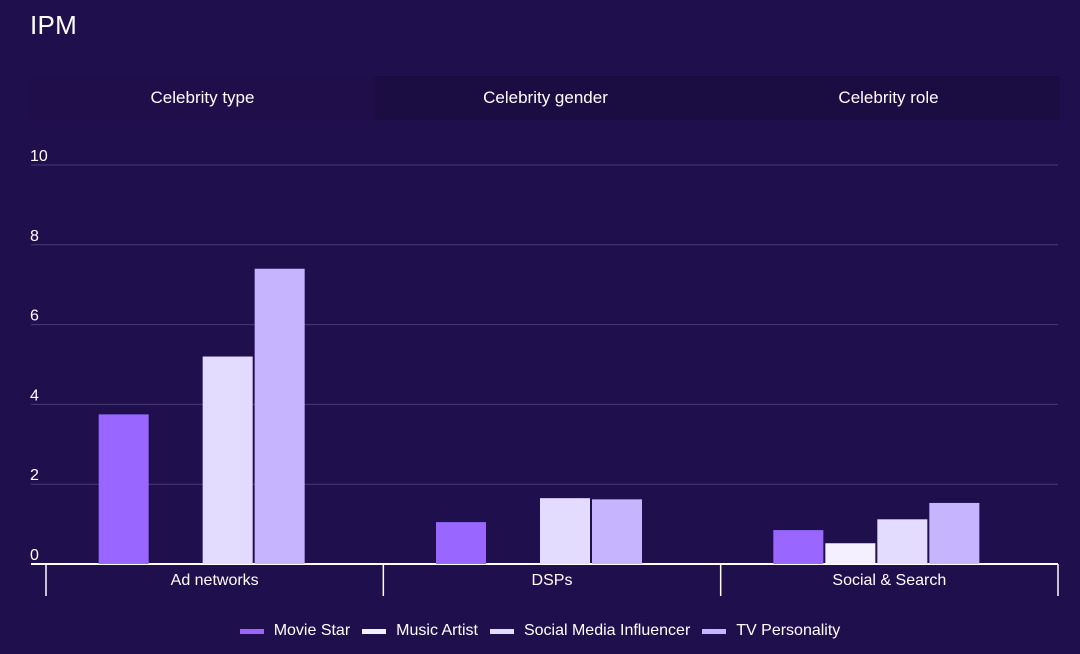 Image resolution: width=1080 pixels, height=654 pixels. What do you see at coordinates (202, 98) in the screenshot?
I see `tab-celebrity-type: Celebrity type` at bounding box center [202, 98].